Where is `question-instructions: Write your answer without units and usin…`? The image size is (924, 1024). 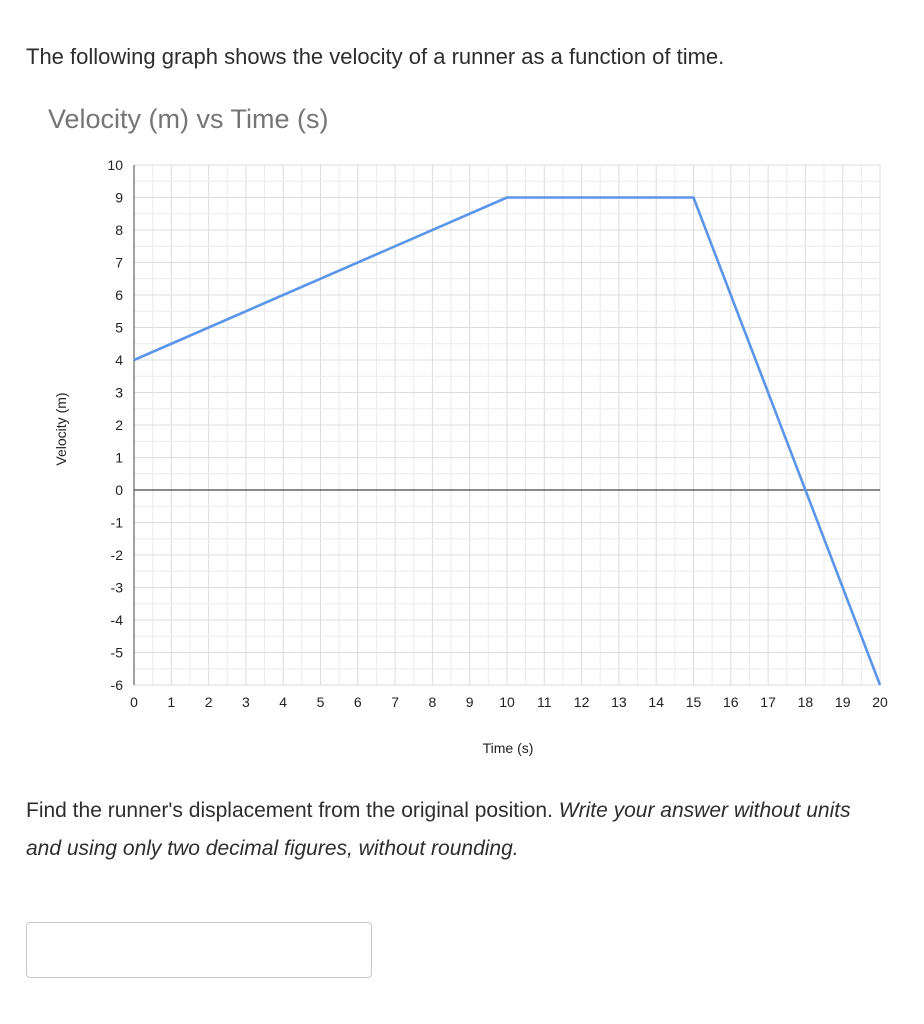 question-instructions: Write your answer without units and usin… is located at coordinates (438, 829).